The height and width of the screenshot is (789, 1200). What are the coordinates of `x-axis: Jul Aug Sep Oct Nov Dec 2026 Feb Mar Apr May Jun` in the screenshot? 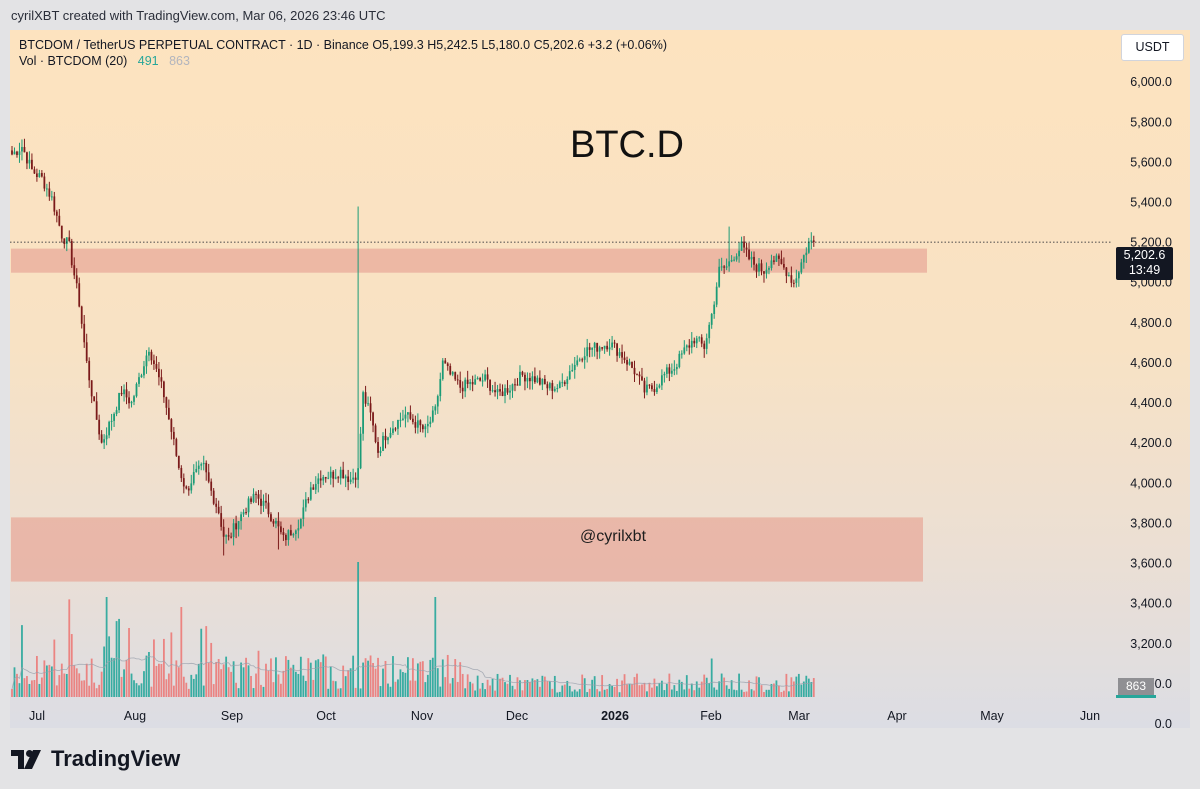 It's located at (564, 716).